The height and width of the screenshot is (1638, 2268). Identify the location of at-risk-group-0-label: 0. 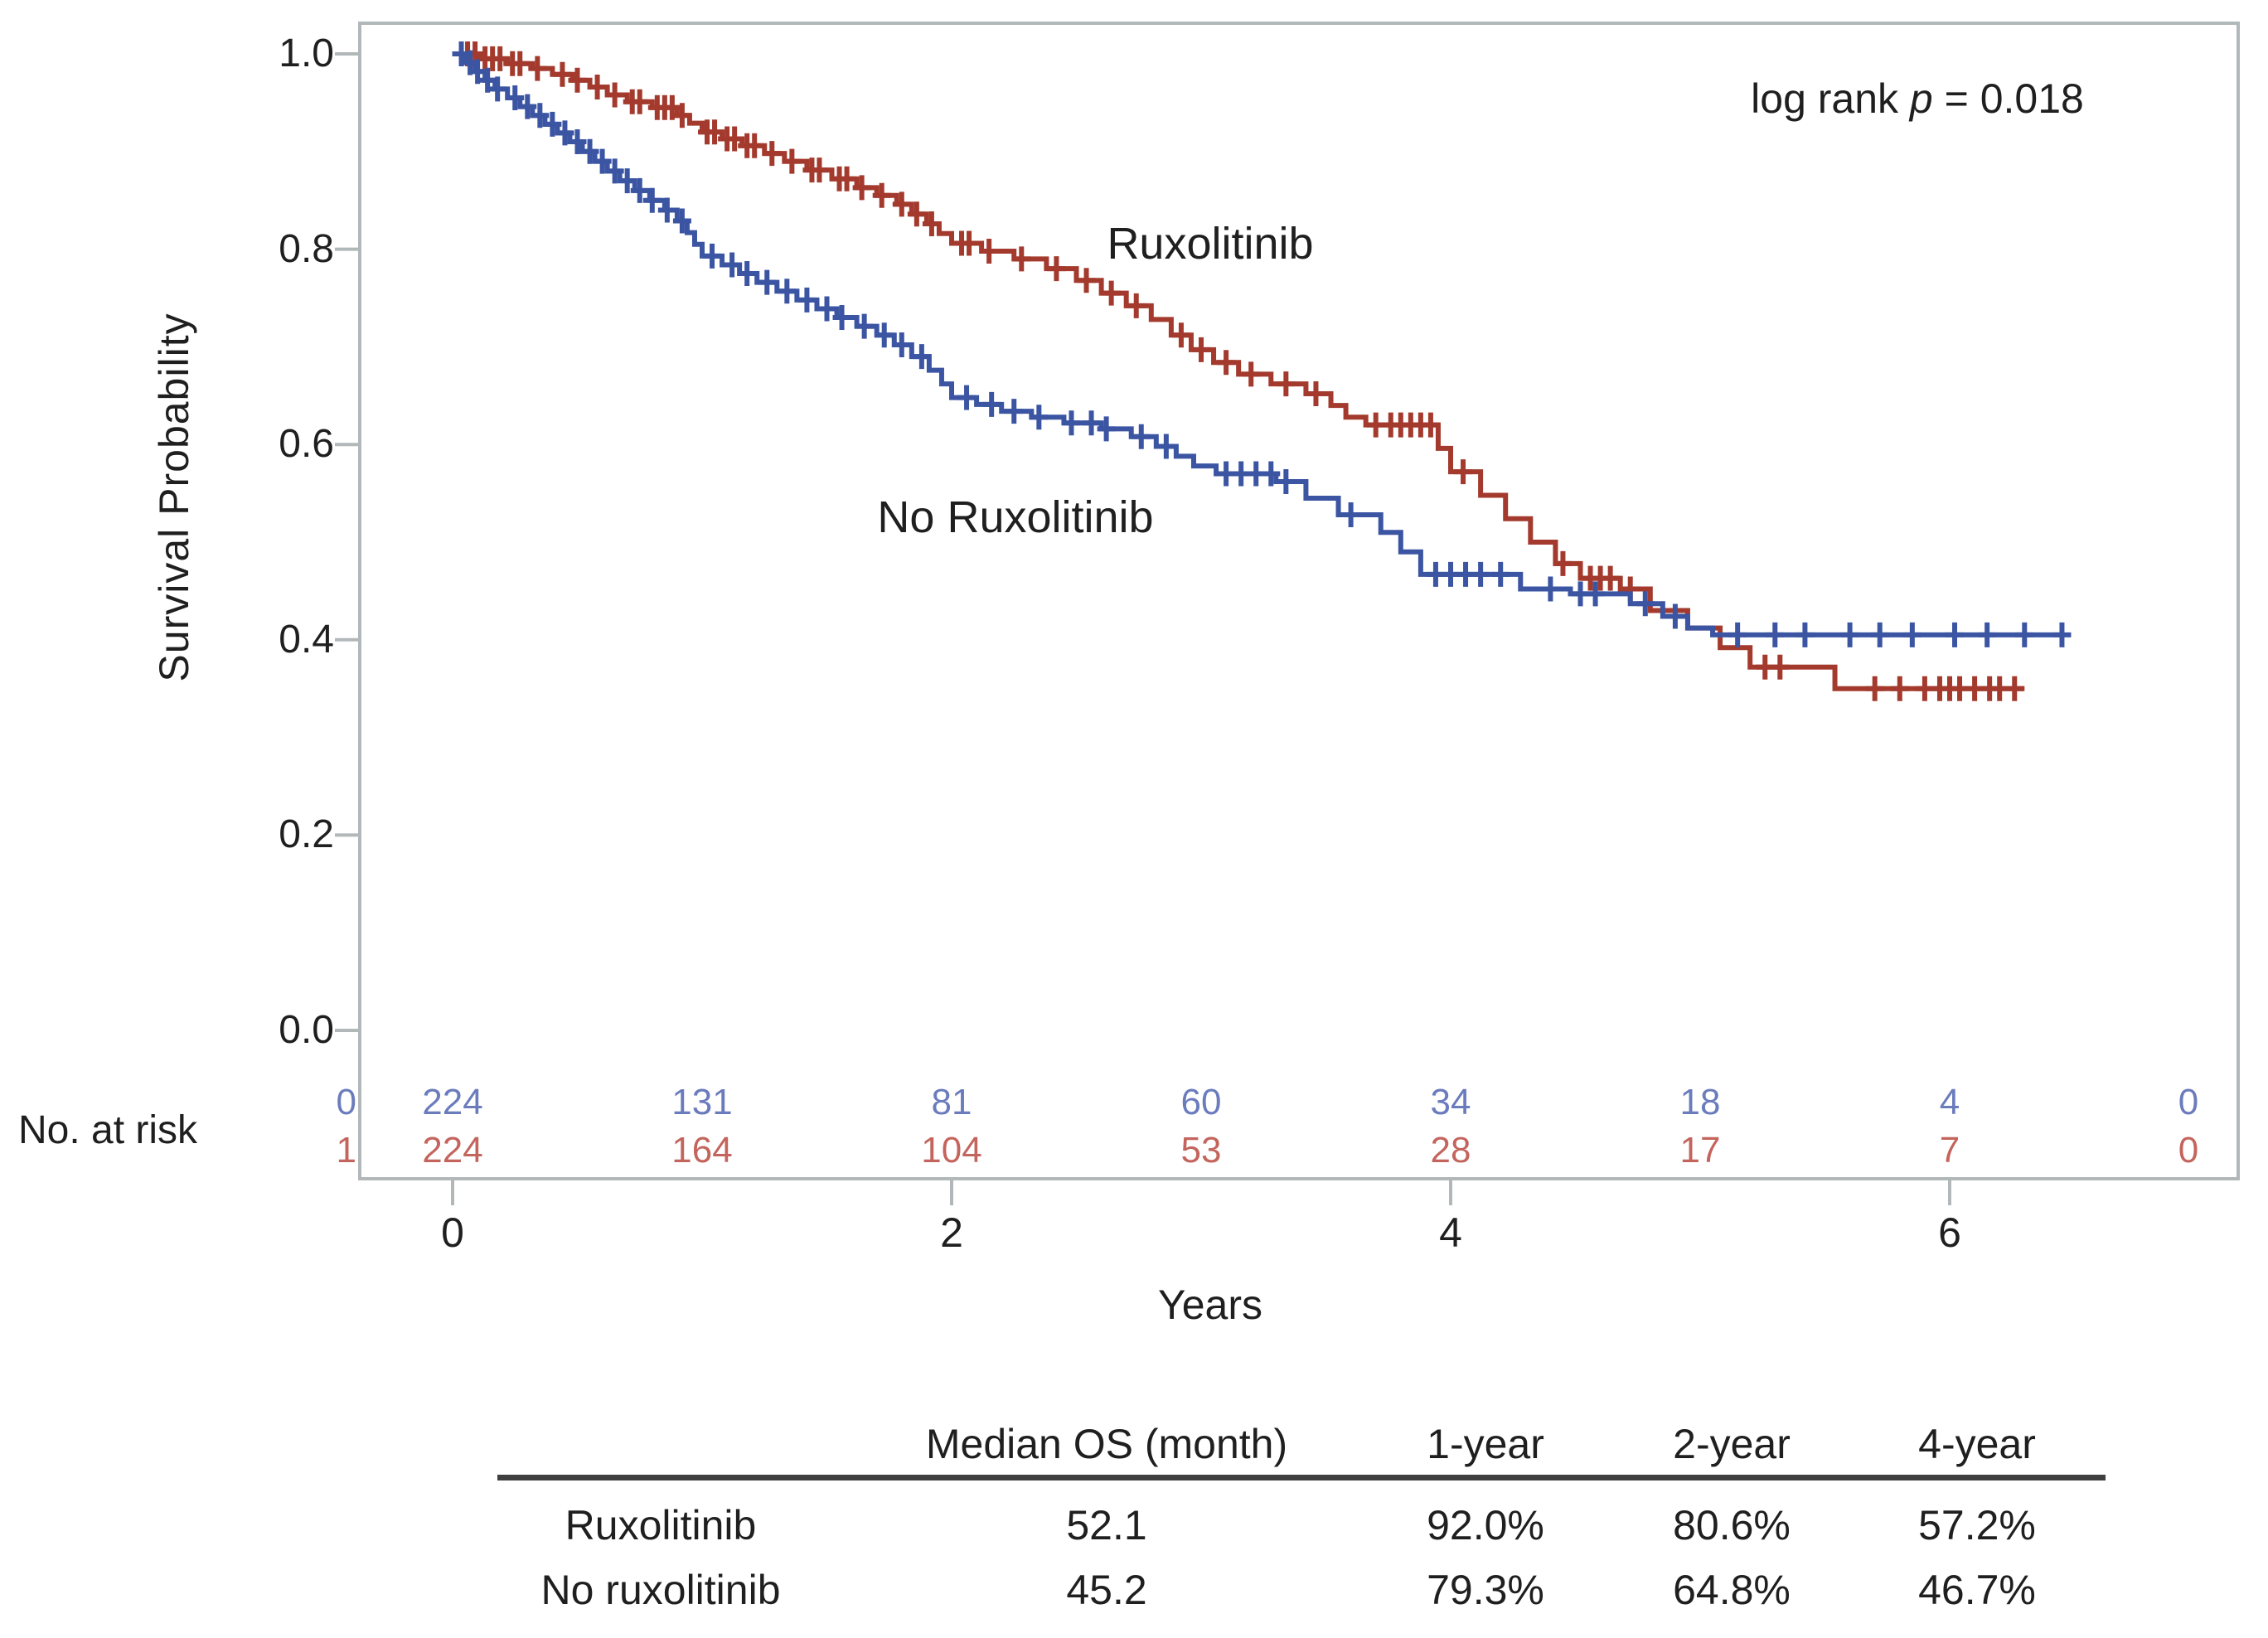
(346, 1102).